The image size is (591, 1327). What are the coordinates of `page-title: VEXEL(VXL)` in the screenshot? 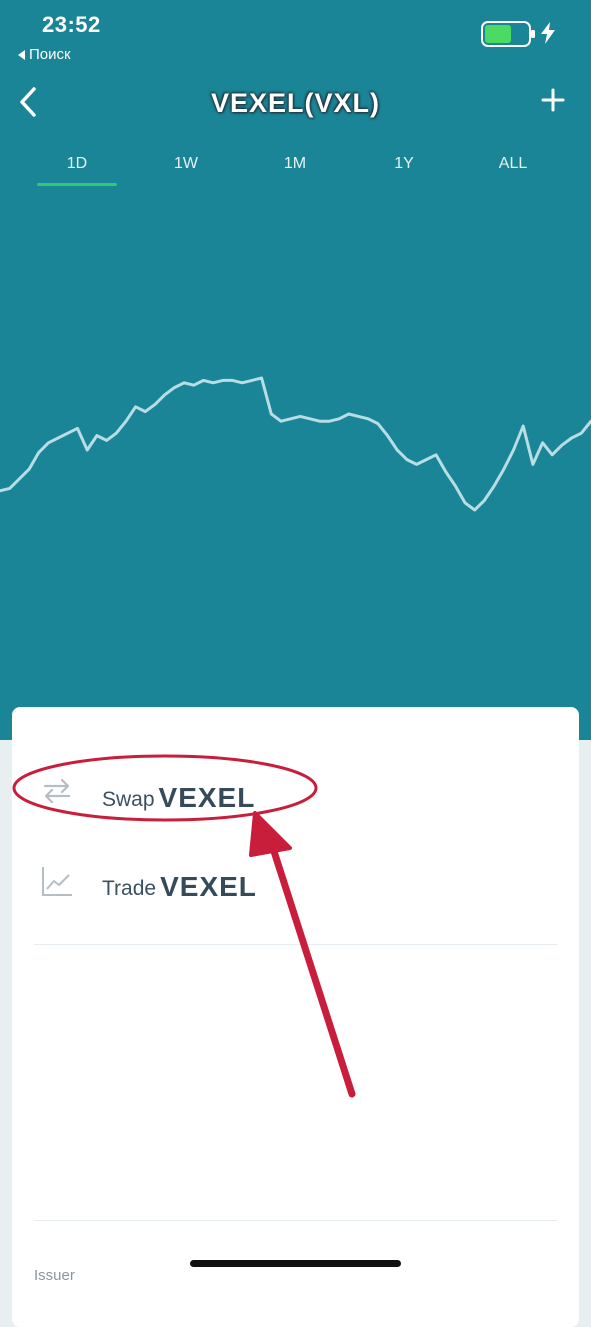 It's located at (295, 103).